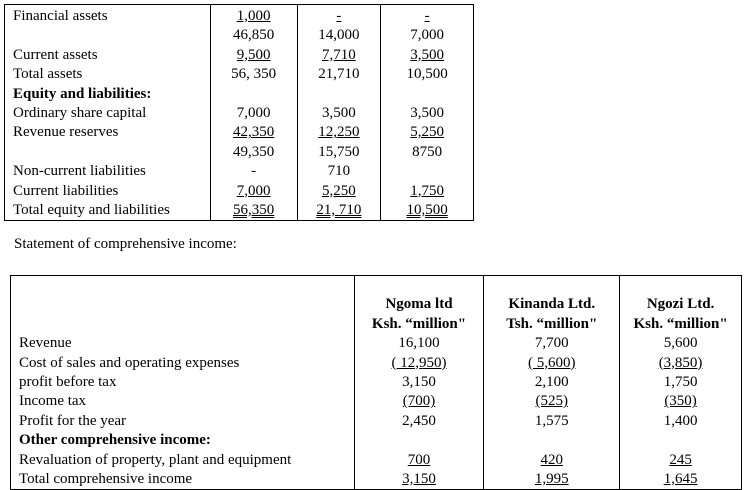 This screenshot has width=748, height=490. I want to click on value-cell: -, so click(253, 172).